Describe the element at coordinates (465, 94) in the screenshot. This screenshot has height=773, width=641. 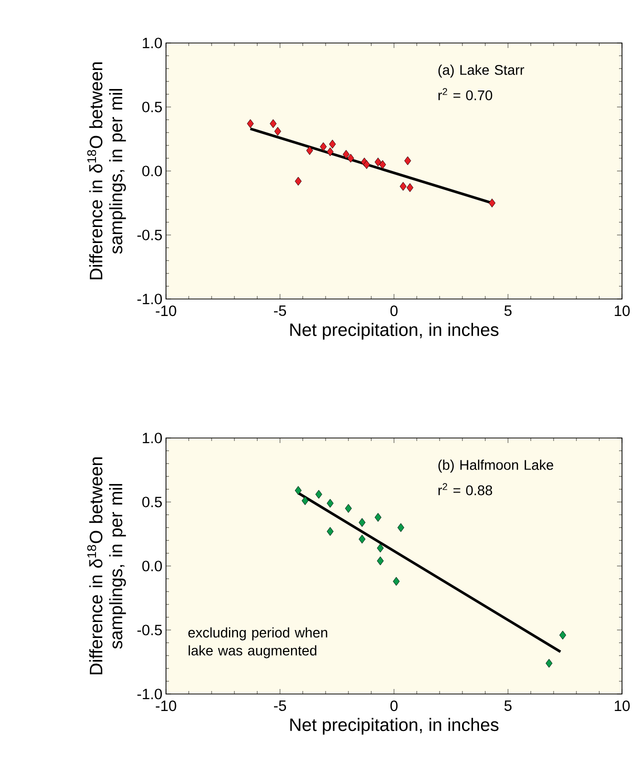
I see `annotation: r$^{2}$ = 0.70` at that location.